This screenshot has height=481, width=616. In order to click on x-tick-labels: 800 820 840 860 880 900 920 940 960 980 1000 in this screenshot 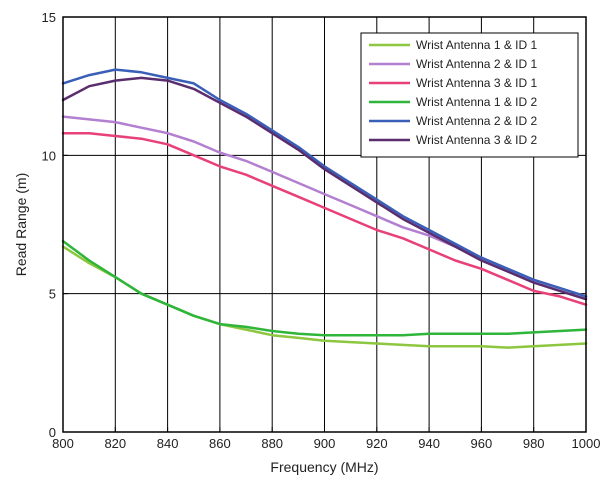, I will do `click(326, 443)`.